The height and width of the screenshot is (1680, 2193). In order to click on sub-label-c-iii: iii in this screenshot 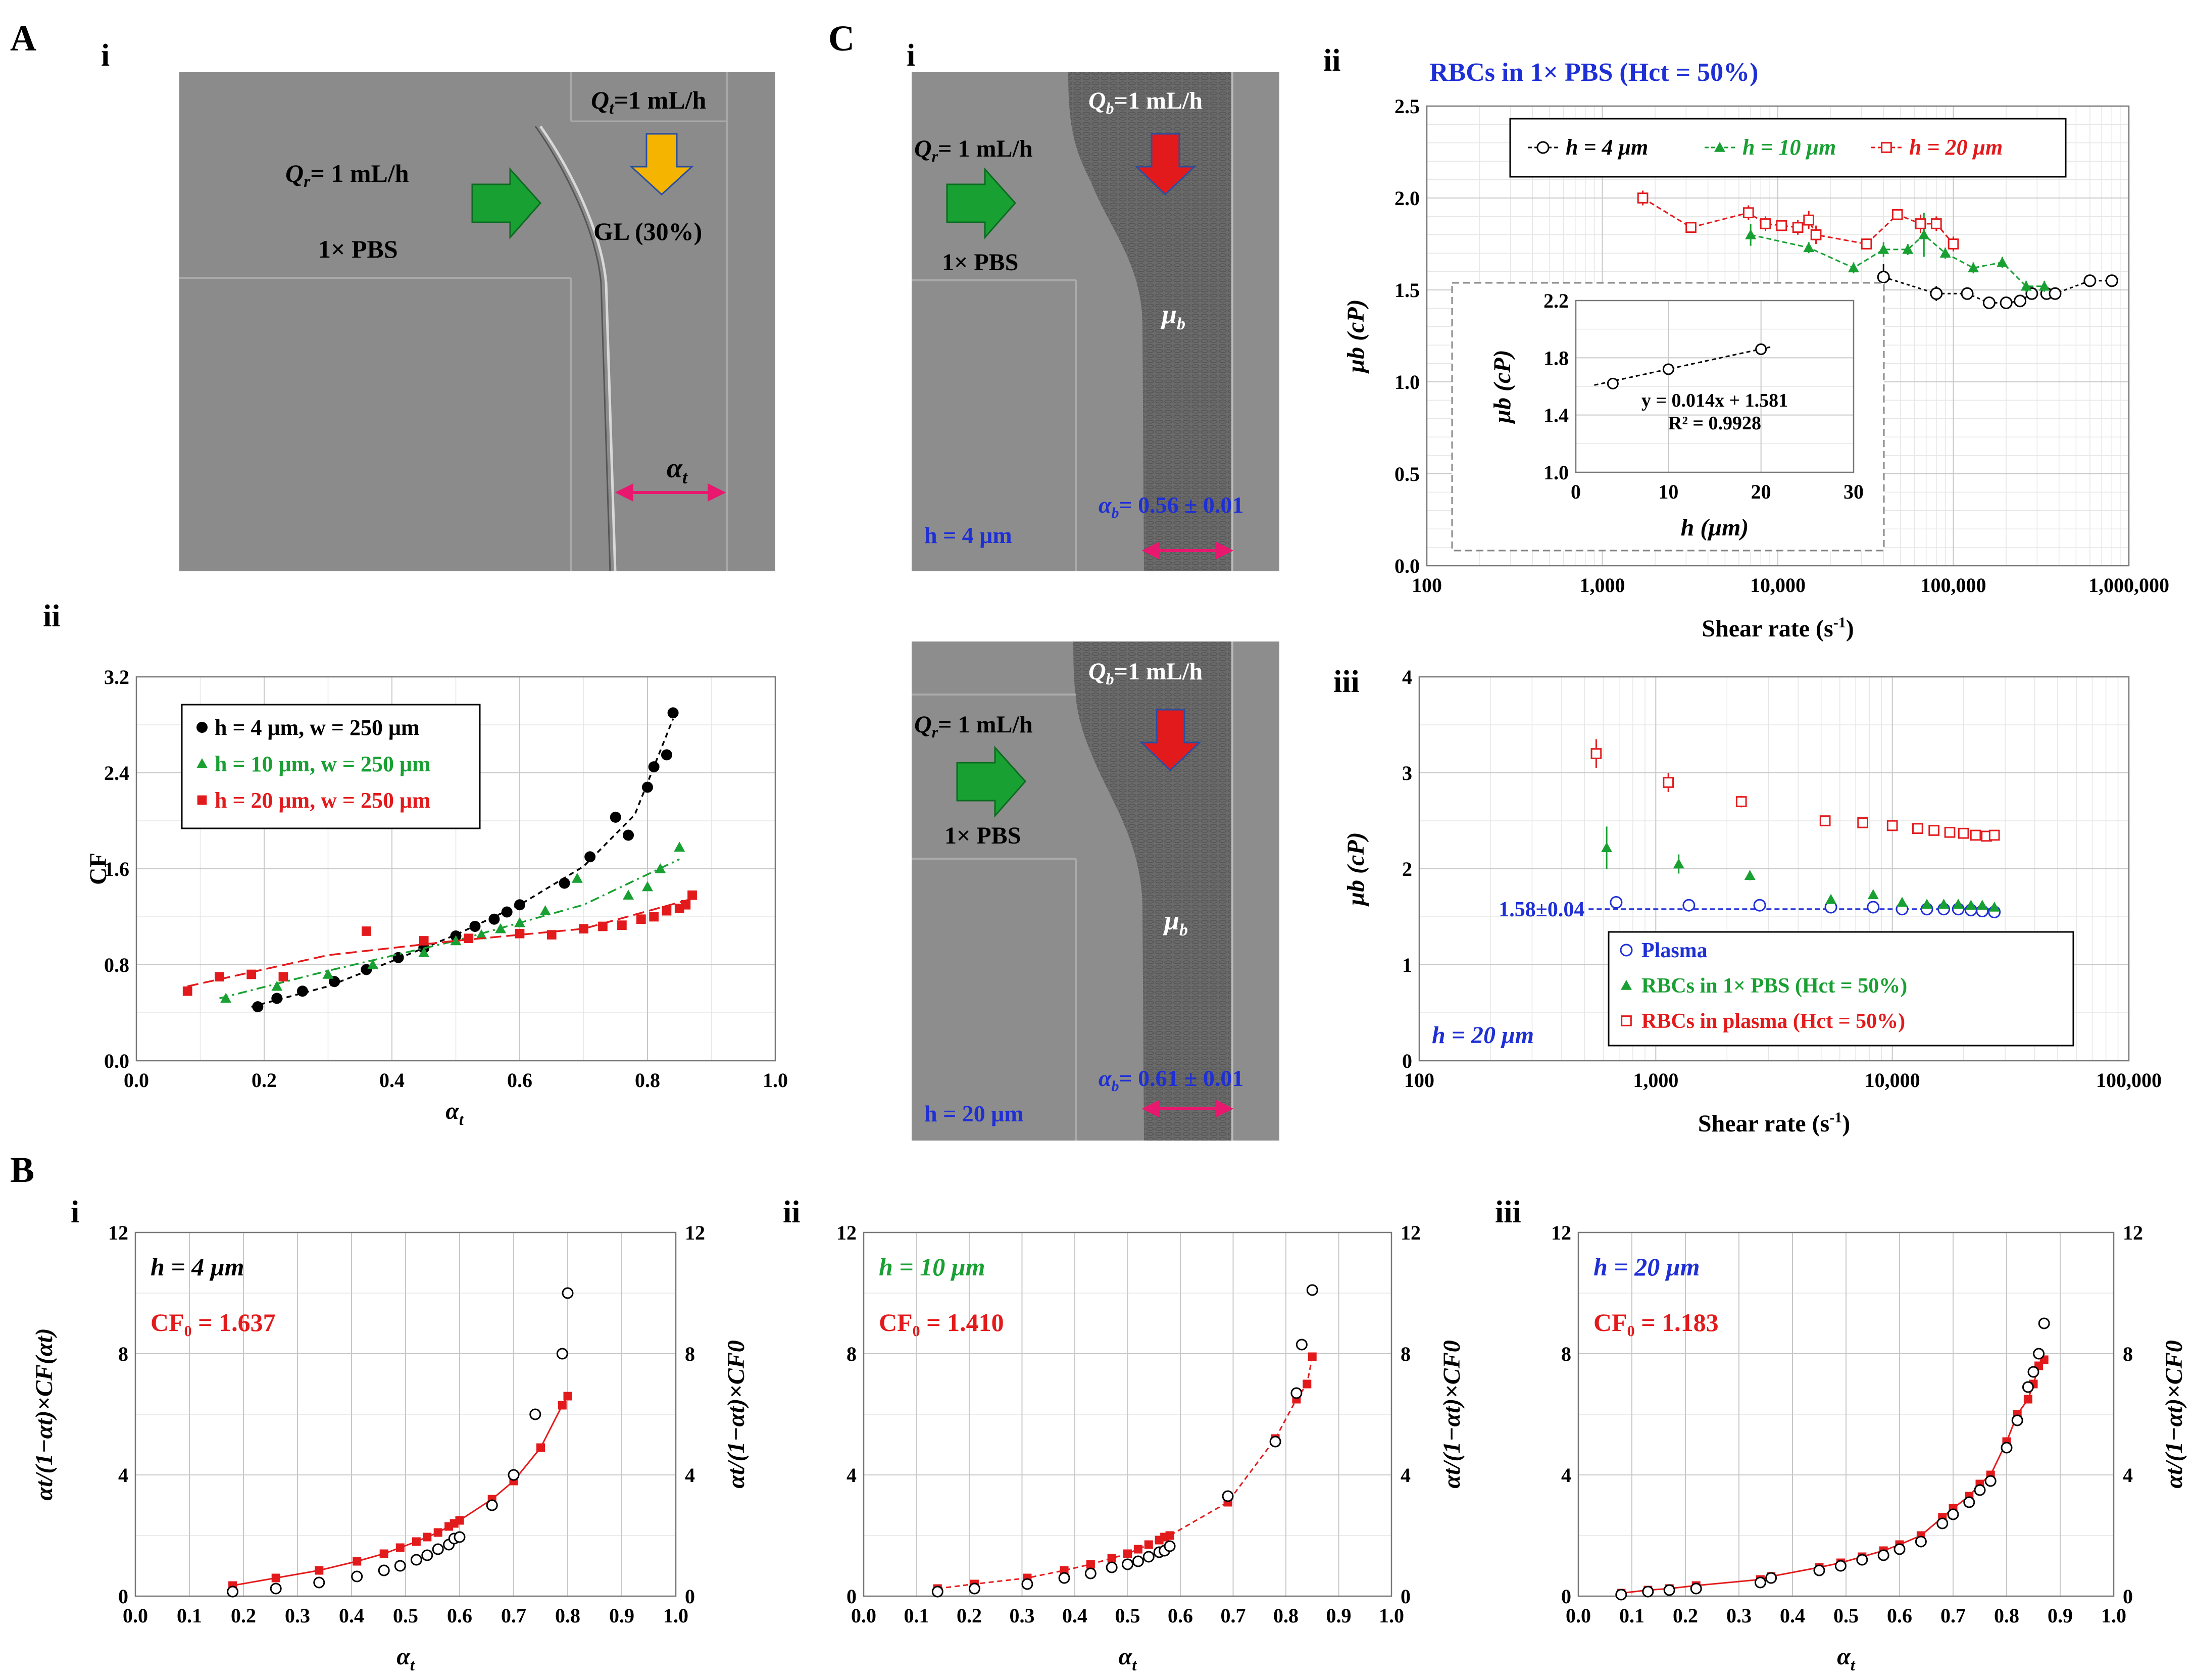, I will do `click(1347, 682)`.